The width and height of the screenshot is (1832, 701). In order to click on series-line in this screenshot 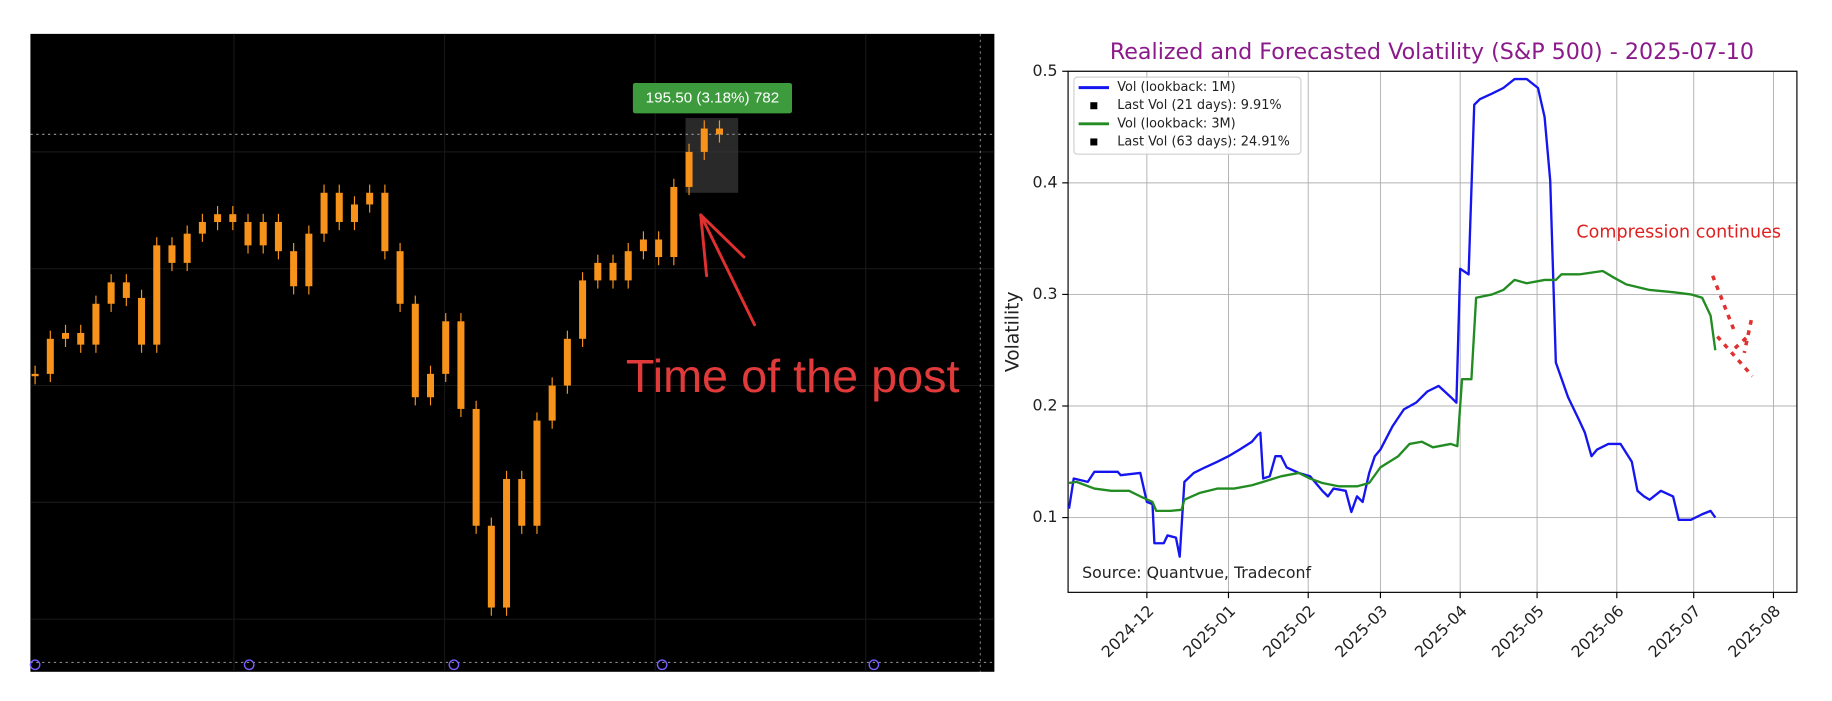, I will do `click(1392, 391)`.